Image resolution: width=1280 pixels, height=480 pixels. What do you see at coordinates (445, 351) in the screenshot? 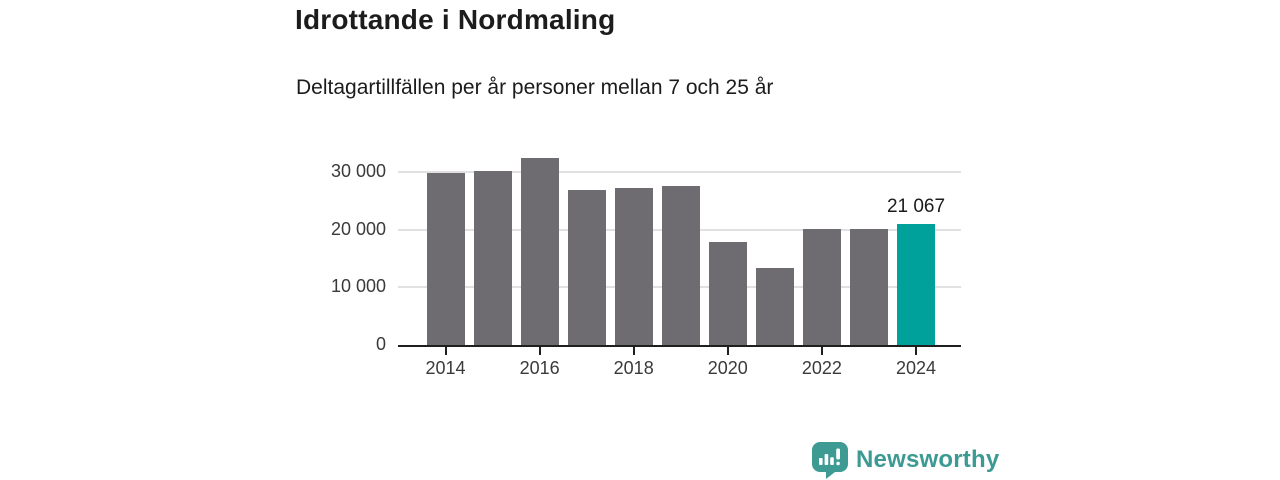
I see `x-axis-tick-2014` at bounding box center [445, 351].